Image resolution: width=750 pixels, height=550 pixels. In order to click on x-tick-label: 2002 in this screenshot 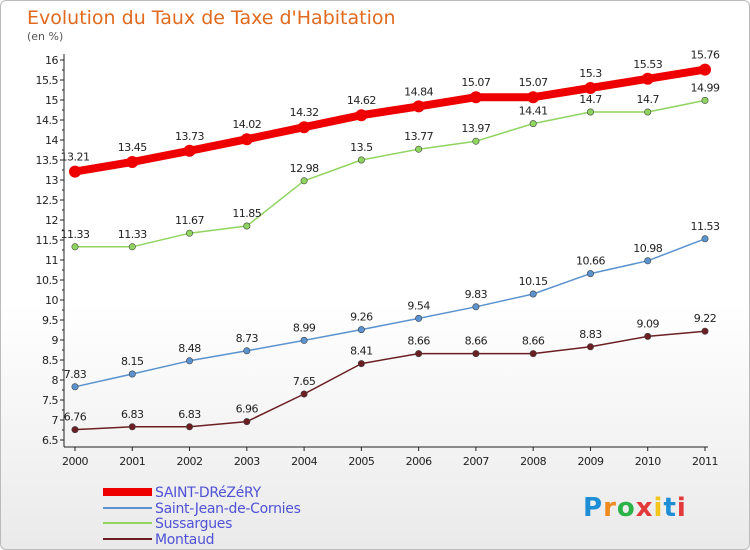, I will do `click(190, 461)`.